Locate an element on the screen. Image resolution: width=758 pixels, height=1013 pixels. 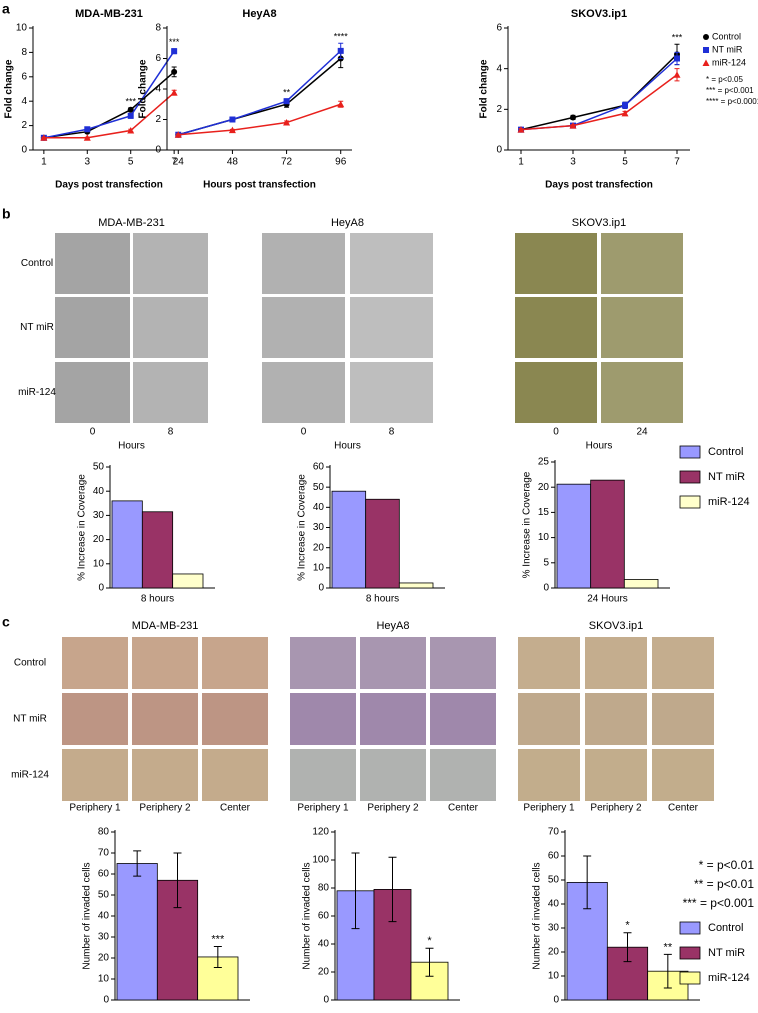
x-tick-label: 1 is located at coordinates (44, 162).